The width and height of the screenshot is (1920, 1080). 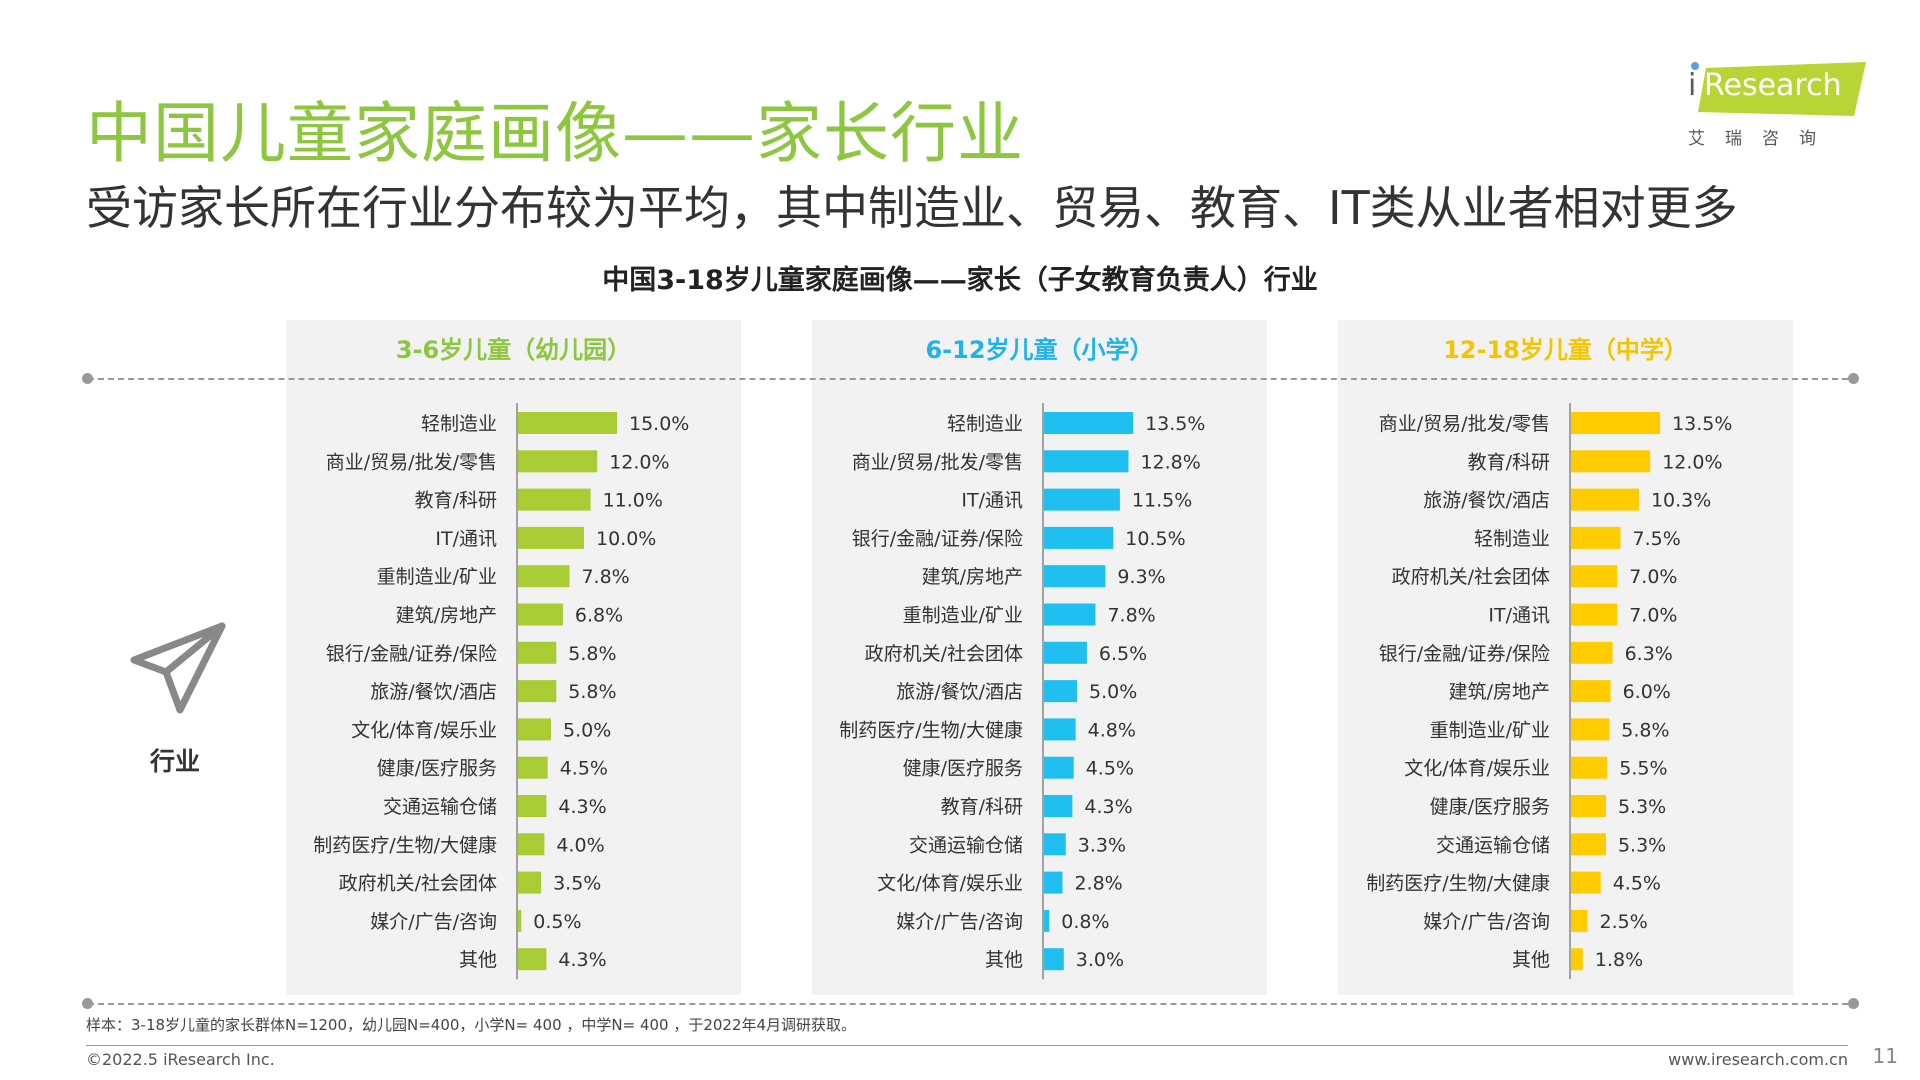 What do you see at coordinates (1642, 807) in the screenshot?
I see `value-label: 5.3%` at bounding box center [1642, 807].